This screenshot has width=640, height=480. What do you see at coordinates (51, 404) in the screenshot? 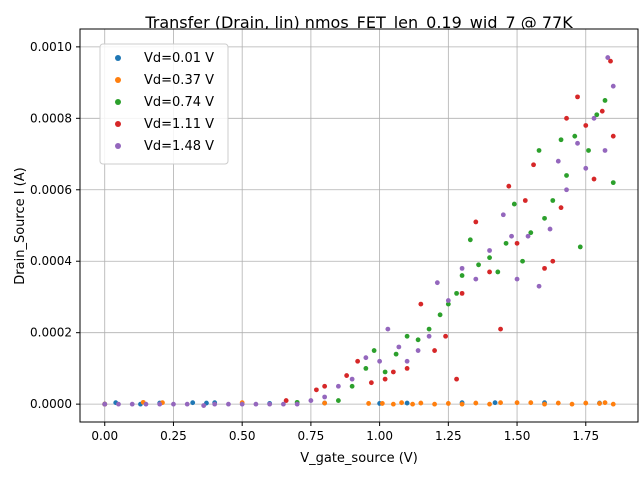
I see `y-tick-label: 0.0000` at bounding box center [51, 404].